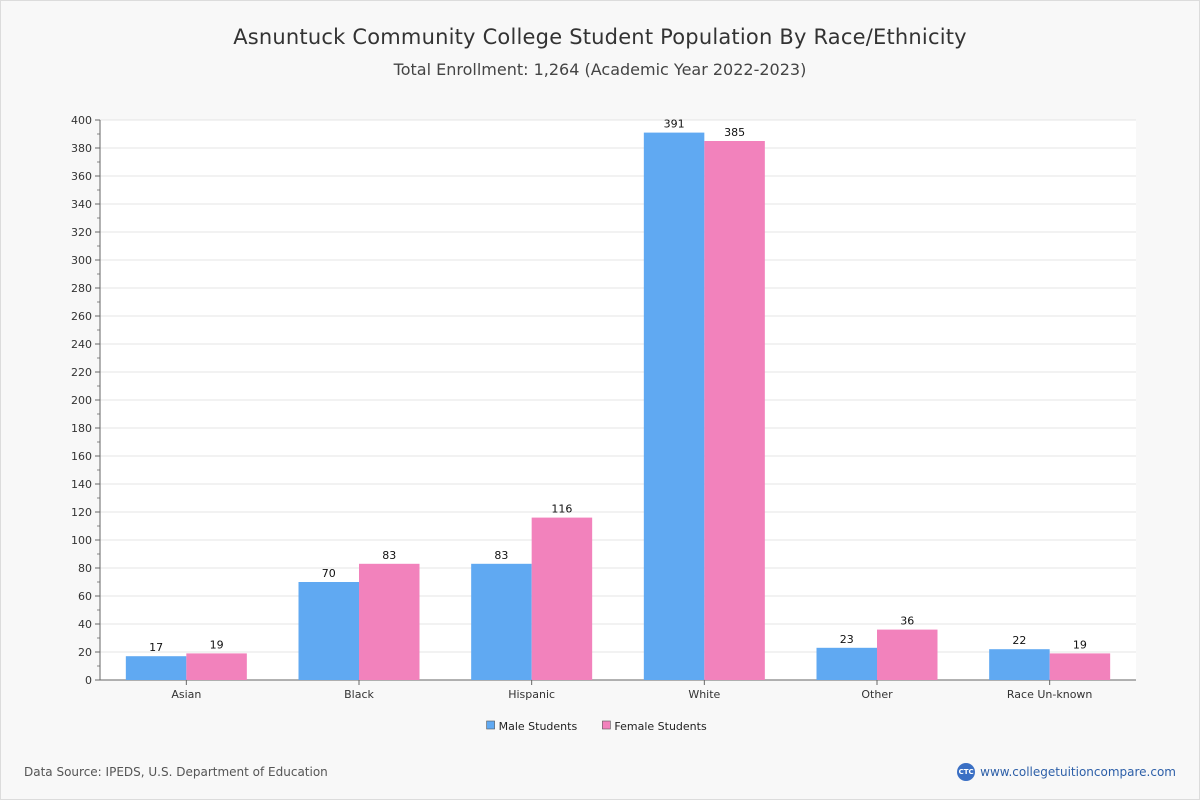 The height and width of the screenshot is (800, 1200). I want to click on y-tick-label: 380, so click(81, 148).